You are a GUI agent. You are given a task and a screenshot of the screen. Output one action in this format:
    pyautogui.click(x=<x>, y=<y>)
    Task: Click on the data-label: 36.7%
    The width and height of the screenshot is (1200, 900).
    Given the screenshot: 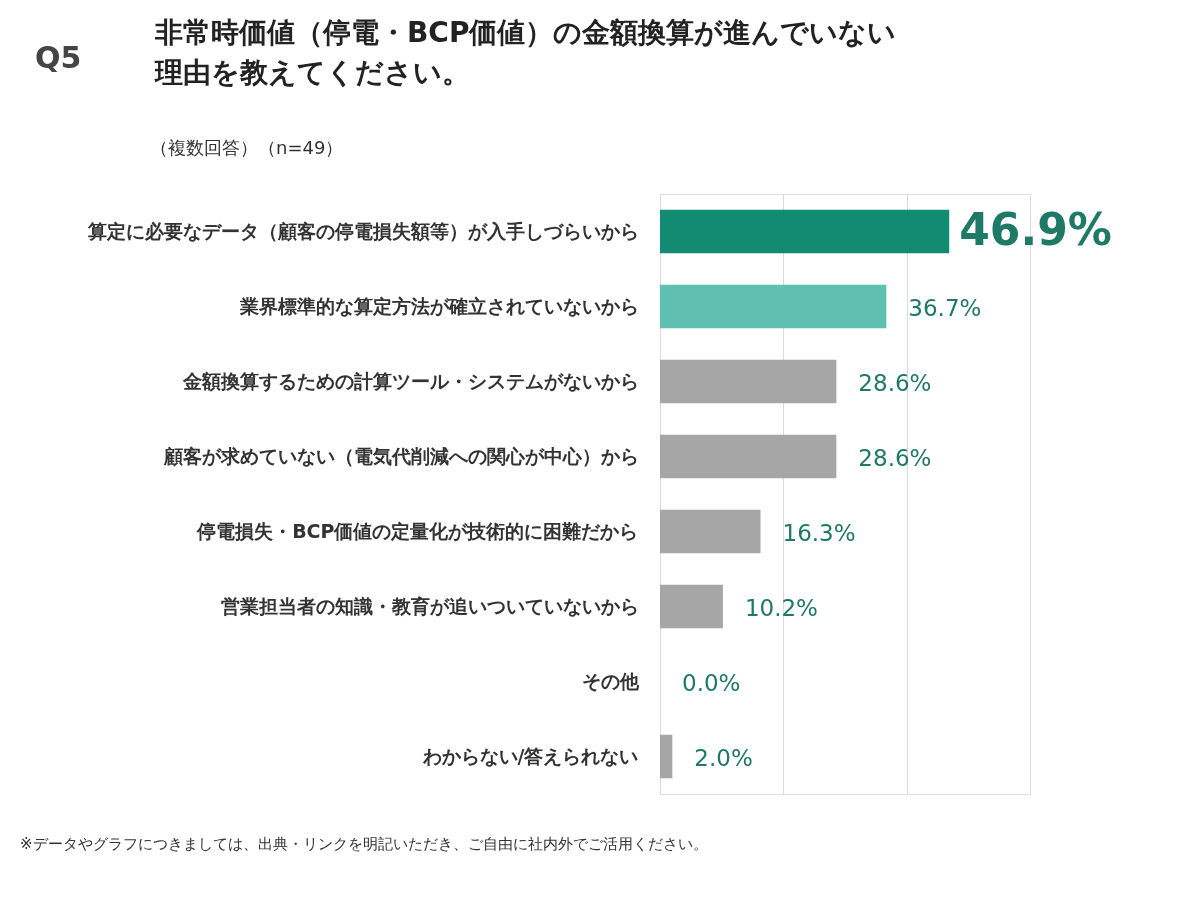 What is the action you would take?
    pyautogui.click(x=945, y=307)
    